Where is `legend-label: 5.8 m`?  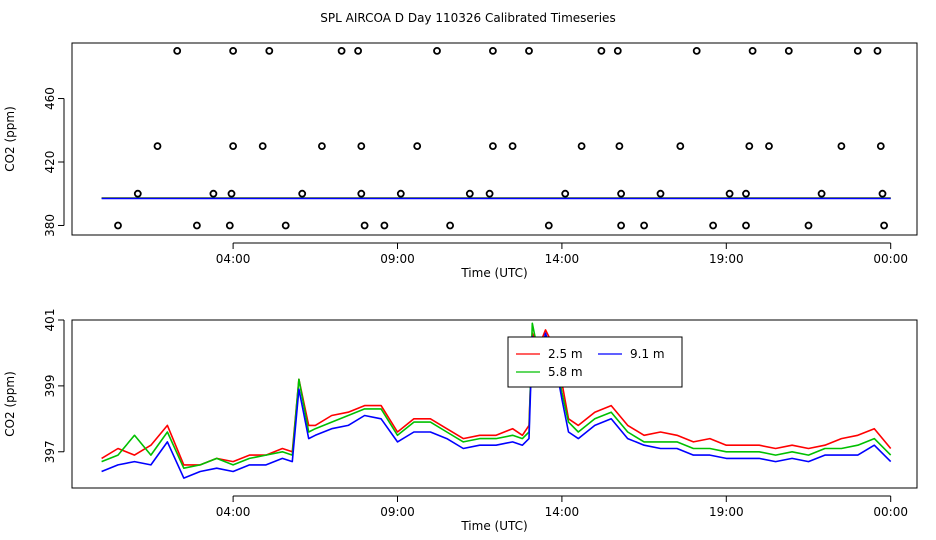
legend-label: 5.8 m is located at coordinates (565, 372).